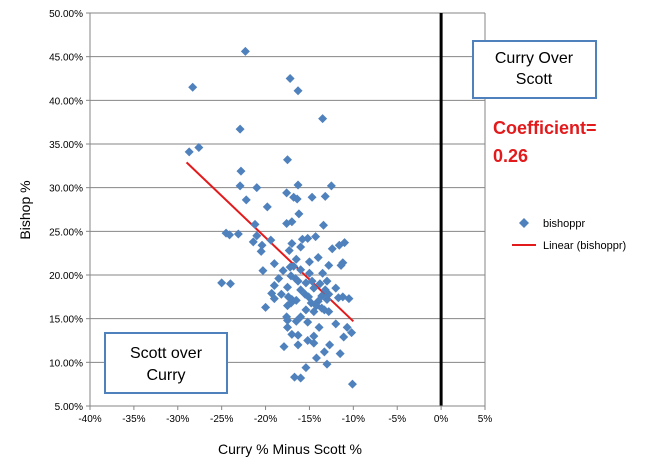  What do you see at coordinates (285, 419) in the screenshot?
I see `x-tick-labels: -40% -35% -30% -25% -20% -15% -10% -5% 0% 5%` at bounding box center [285, 419].